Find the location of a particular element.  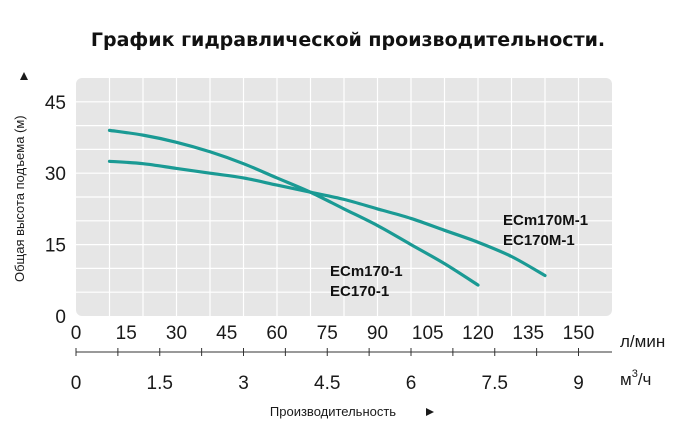

x-tick-label-primary: 45 is located at coordinates (226, 333).